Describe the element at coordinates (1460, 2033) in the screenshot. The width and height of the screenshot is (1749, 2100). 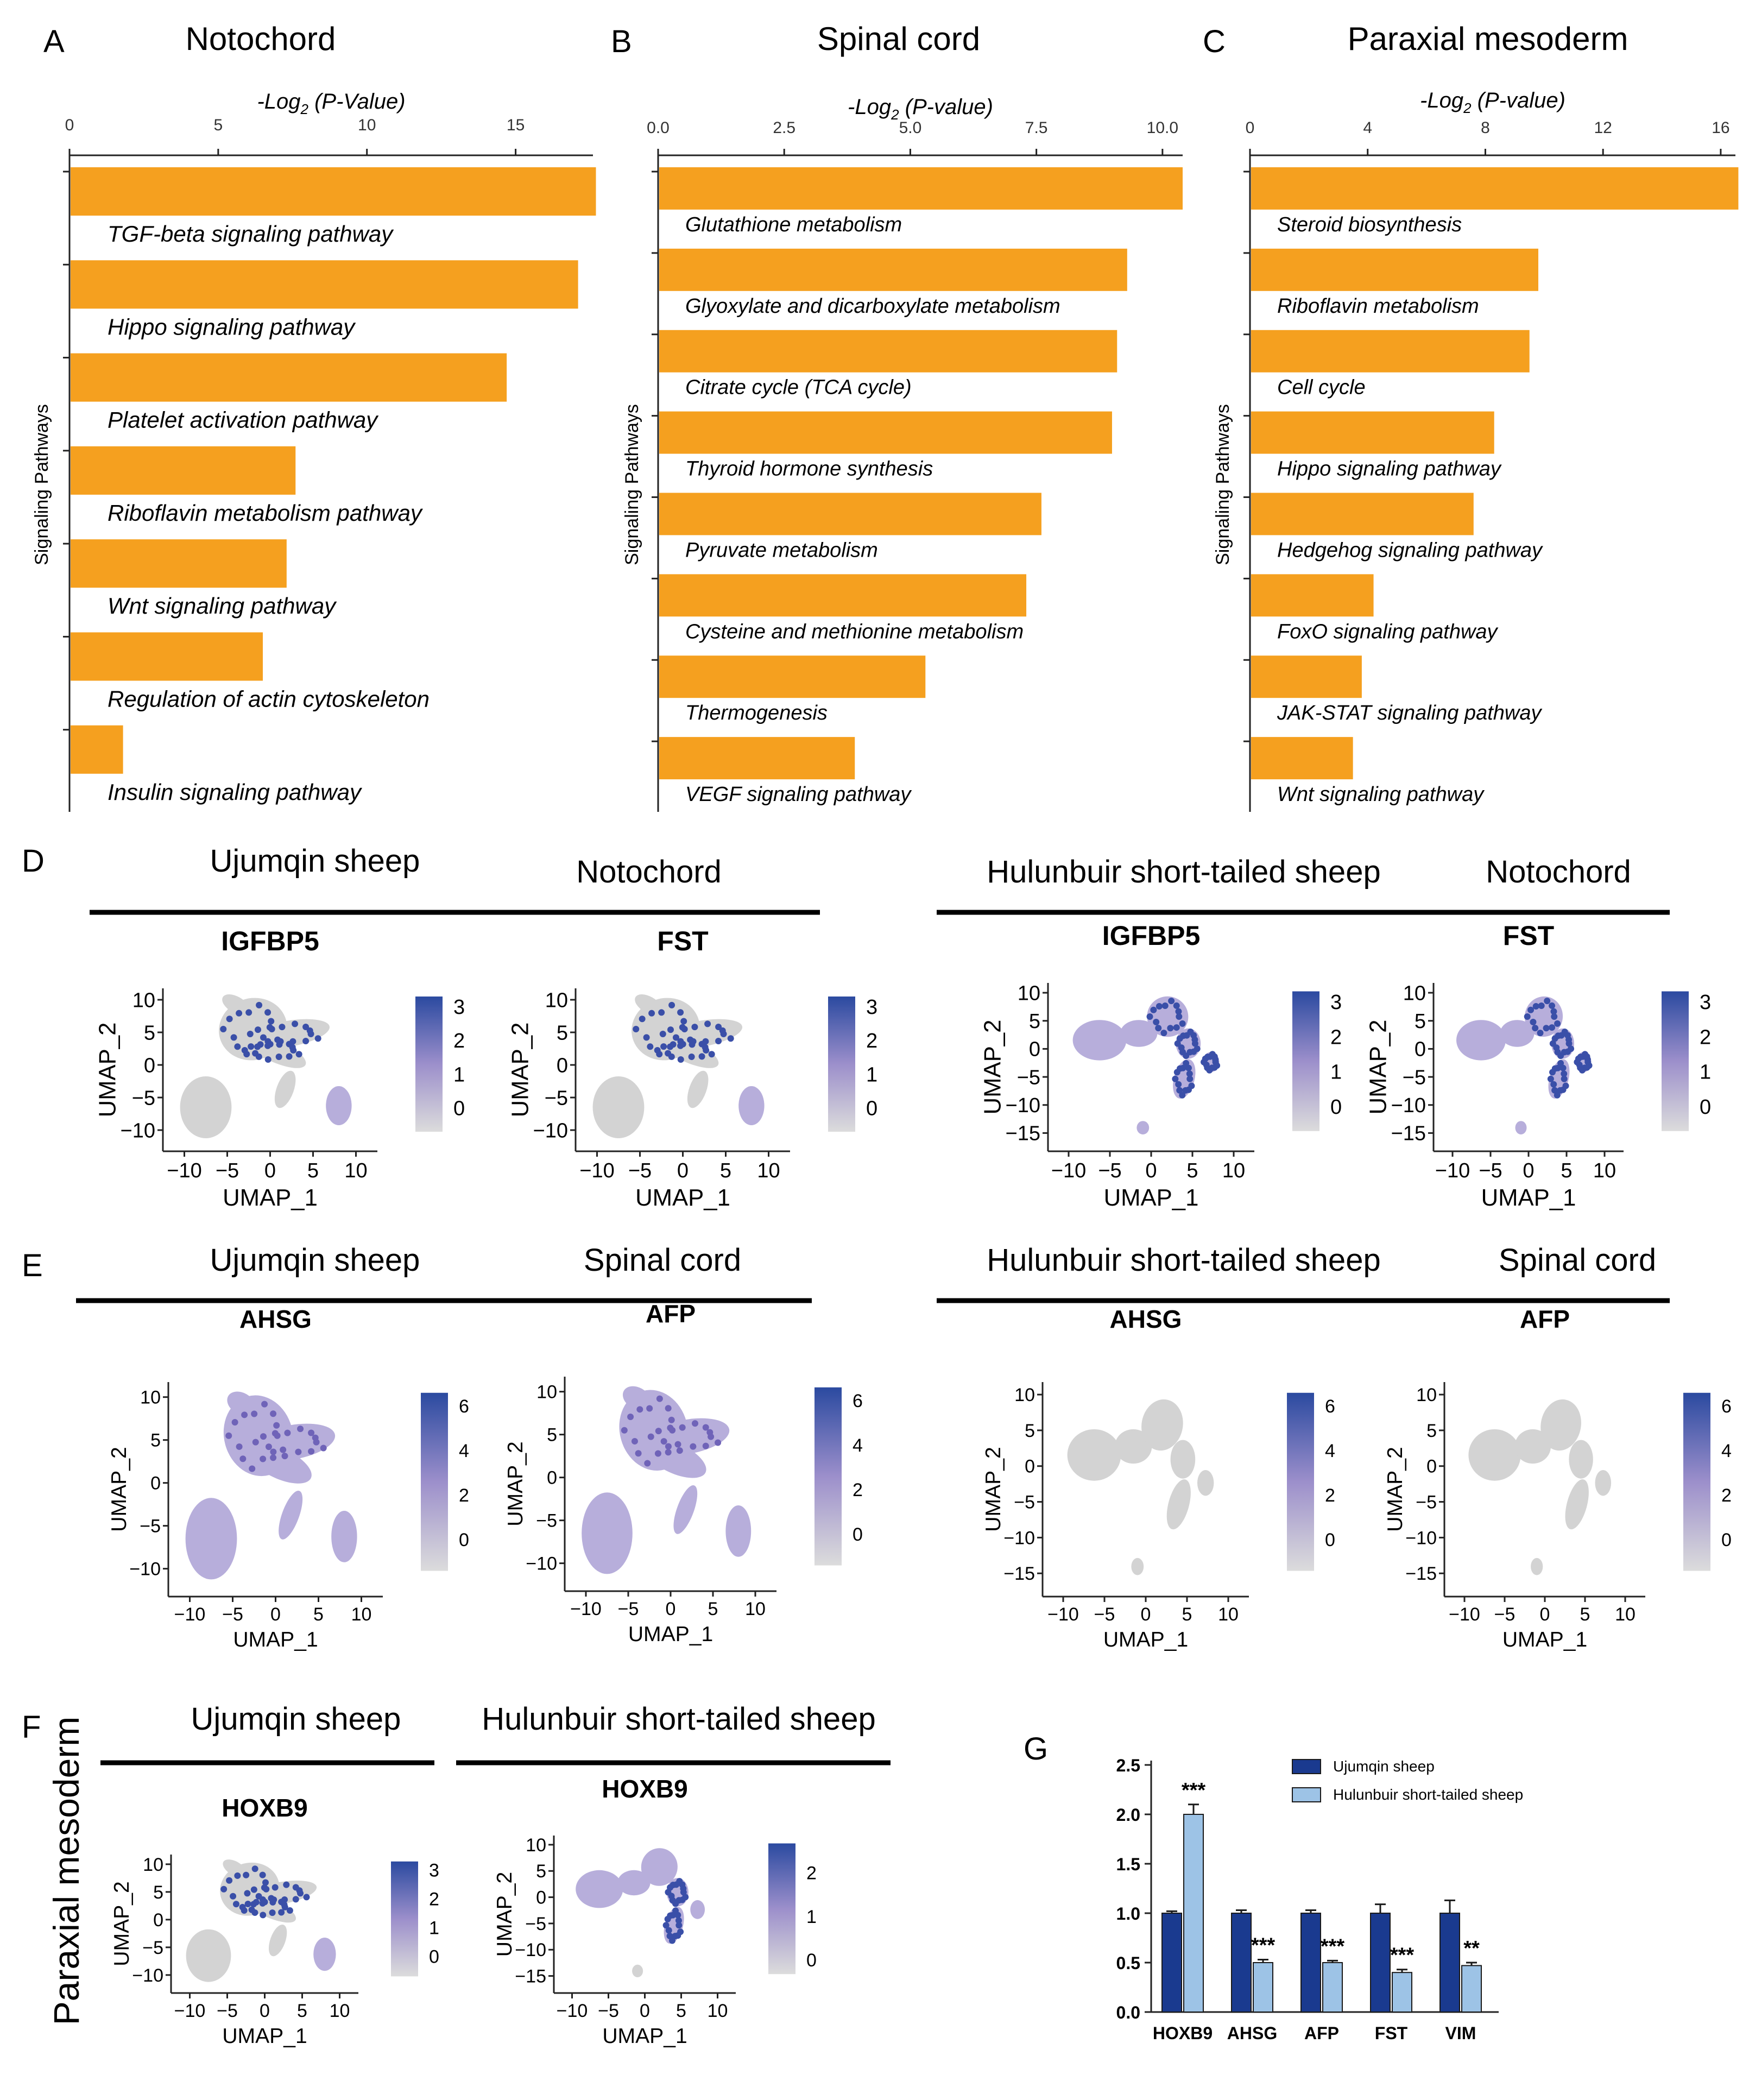
I see `x-category-label: VIM` at that location.